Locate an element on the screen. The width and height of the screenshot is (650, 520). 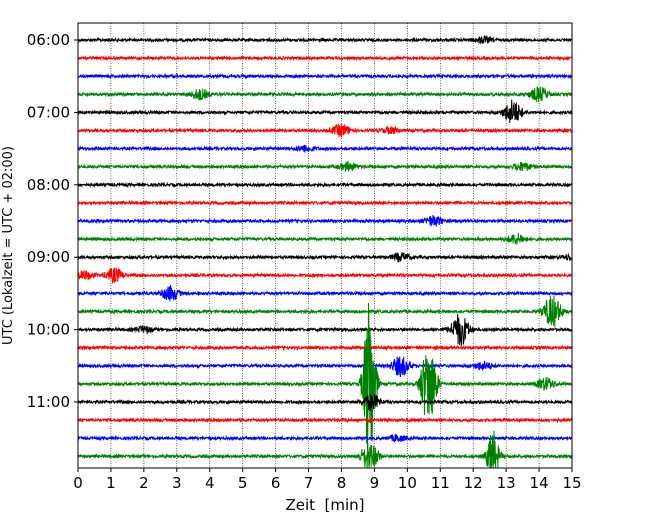
x-tick-label: 11 is located at coordinates (440, 483).